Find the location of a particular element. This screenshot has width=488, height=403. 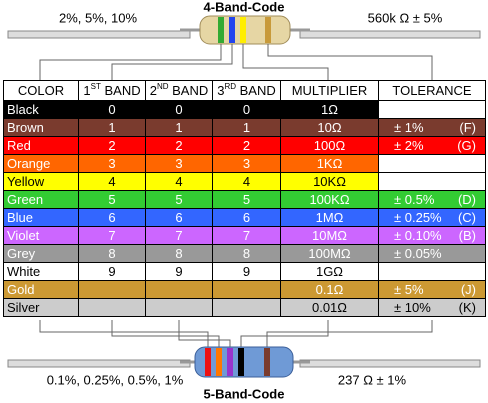

bottom-title: 5-Band-Code is located at coordinates (244, 393).